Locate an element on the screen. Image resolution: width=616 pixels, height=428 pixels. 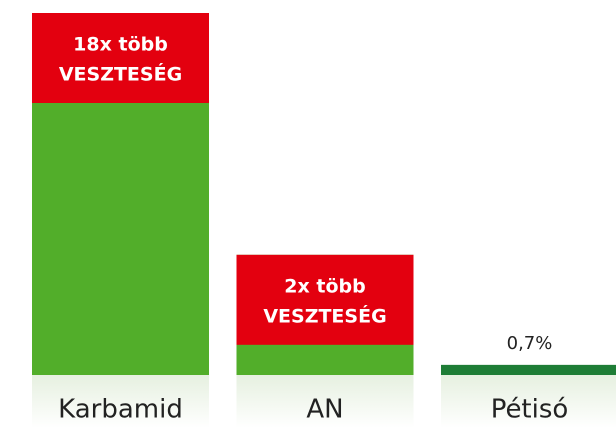
bar is located at coordinates (528, 369).